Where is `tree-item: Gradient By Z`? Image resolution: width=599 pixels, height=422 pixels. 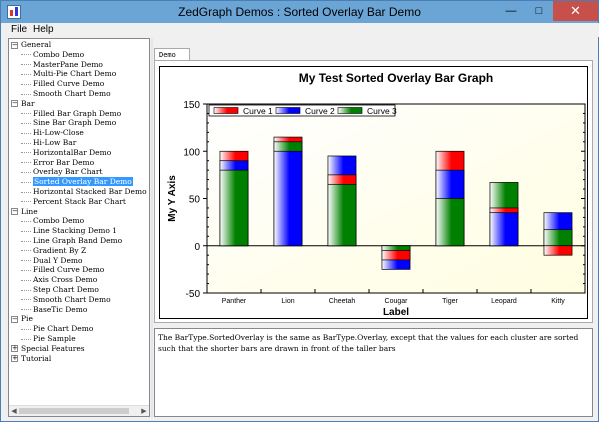
tree-item: Gradient By Z is located at coordinates (53, 251).